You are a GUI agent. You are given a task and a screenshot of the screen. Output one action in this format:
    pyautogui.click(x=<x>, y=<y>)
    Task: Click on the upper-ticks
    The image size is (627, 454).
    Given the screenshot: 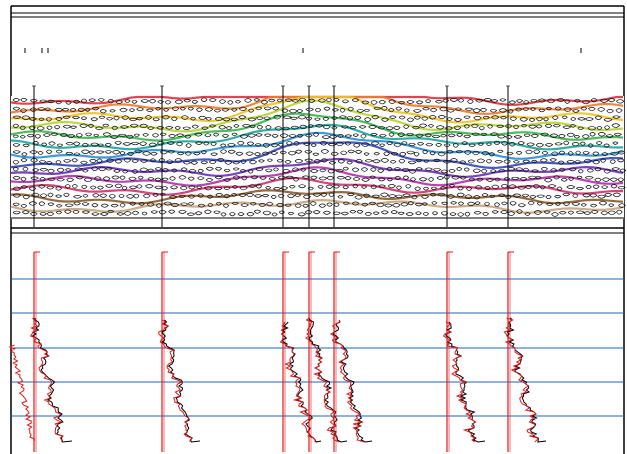 What is the action you would take?
    pyautogui.click(x=303, y=50)
    